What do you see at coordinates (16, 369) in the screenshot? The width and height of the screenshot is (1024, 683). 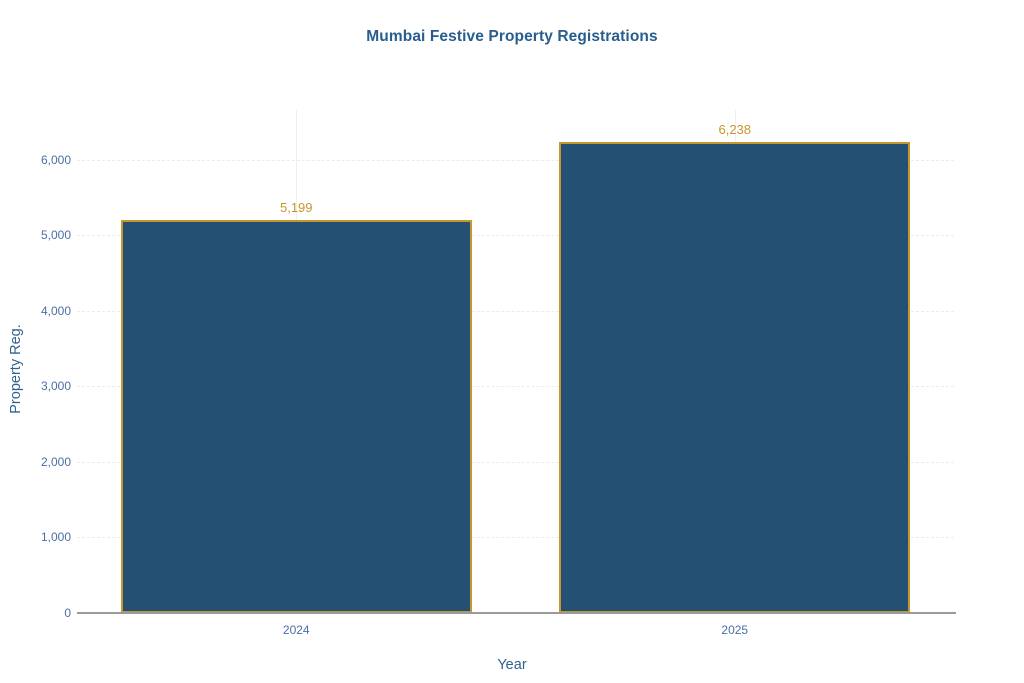 I see `y-axis-title: Property Reg.` at bounding box center [16, 369].